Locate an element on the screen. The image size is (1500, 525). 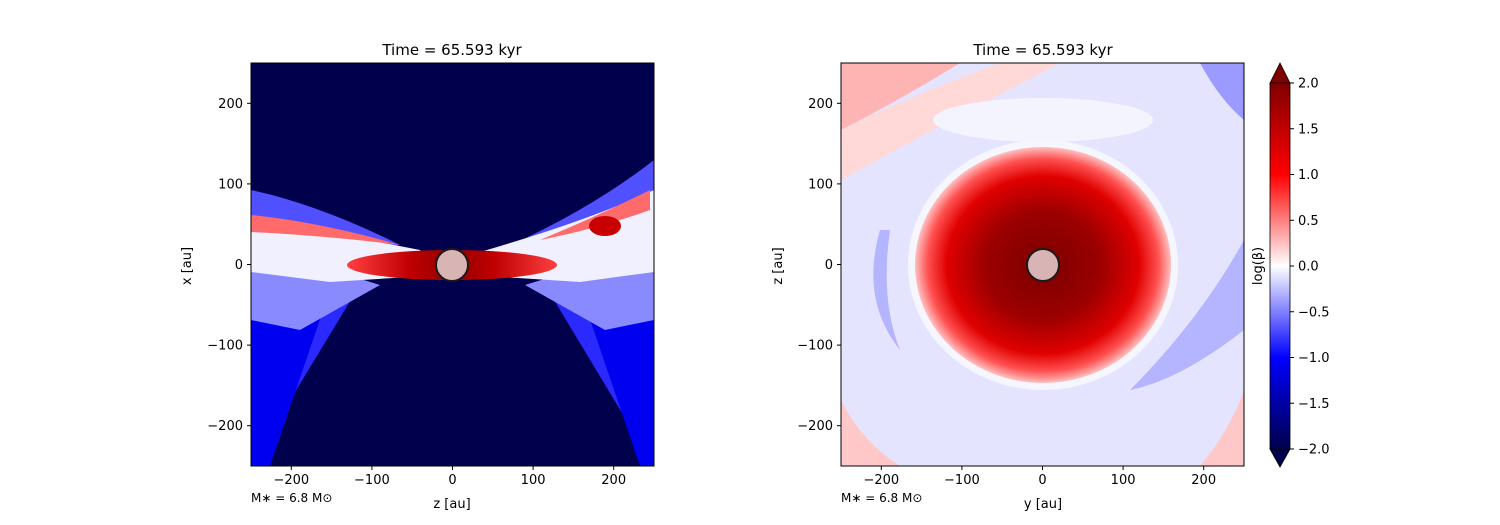
colorbar-tick-label: −2.0 is located at coordinates (1314, 450).